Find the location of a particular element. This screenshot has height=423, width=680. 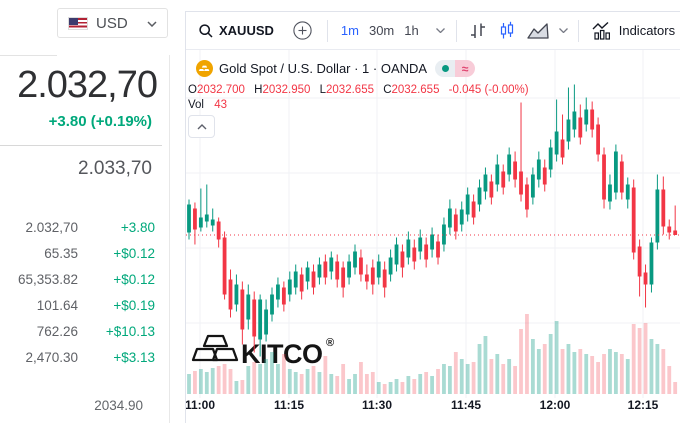

list-item: 762.26 +$10.13 is located at coordinates (77, 332).